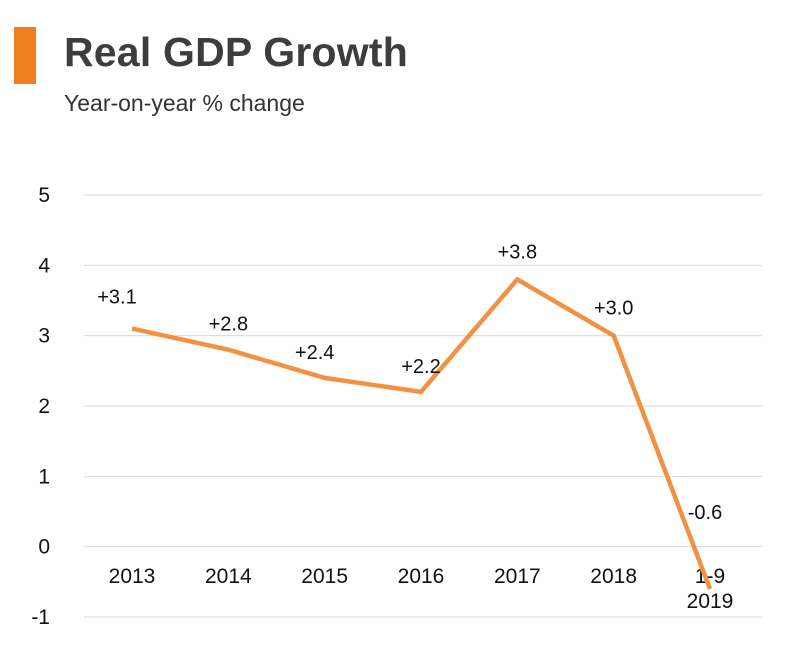 The image size is (800, 671). What do you see at coordinates (421, 589) in the screenshot?
I see `x-axis-ticks: 2013 2014 2015 2016 2017 2018 1-9 2019` at bounding box center [421, 589].